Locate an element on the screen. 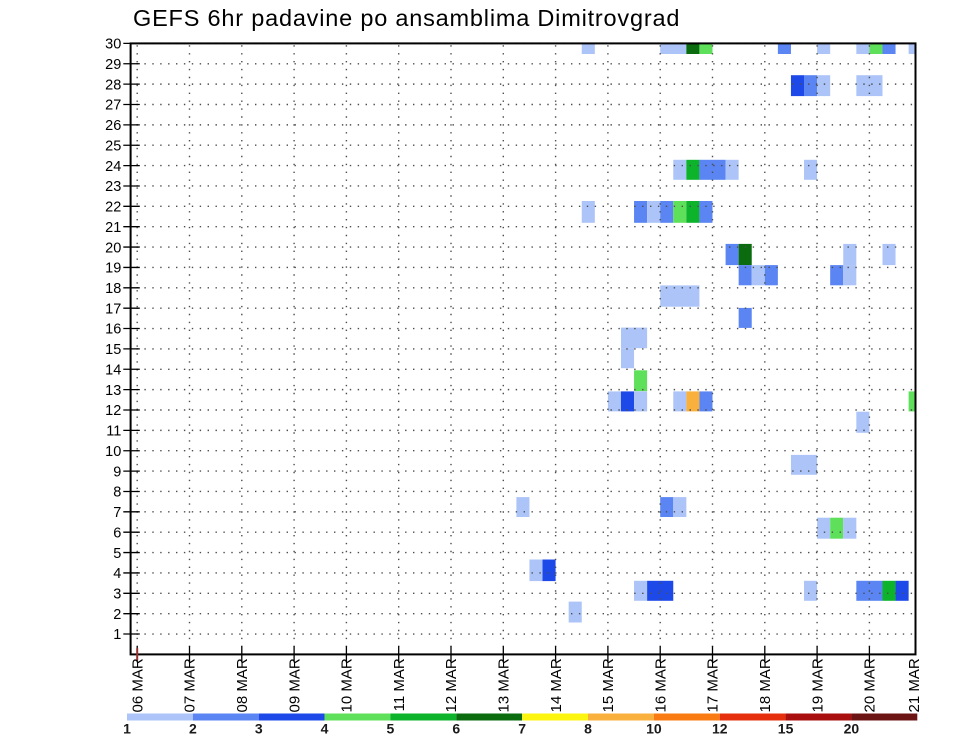 This screenshot has width=960, height=742. svg-text: 23 is located at coordinates (113, 187).